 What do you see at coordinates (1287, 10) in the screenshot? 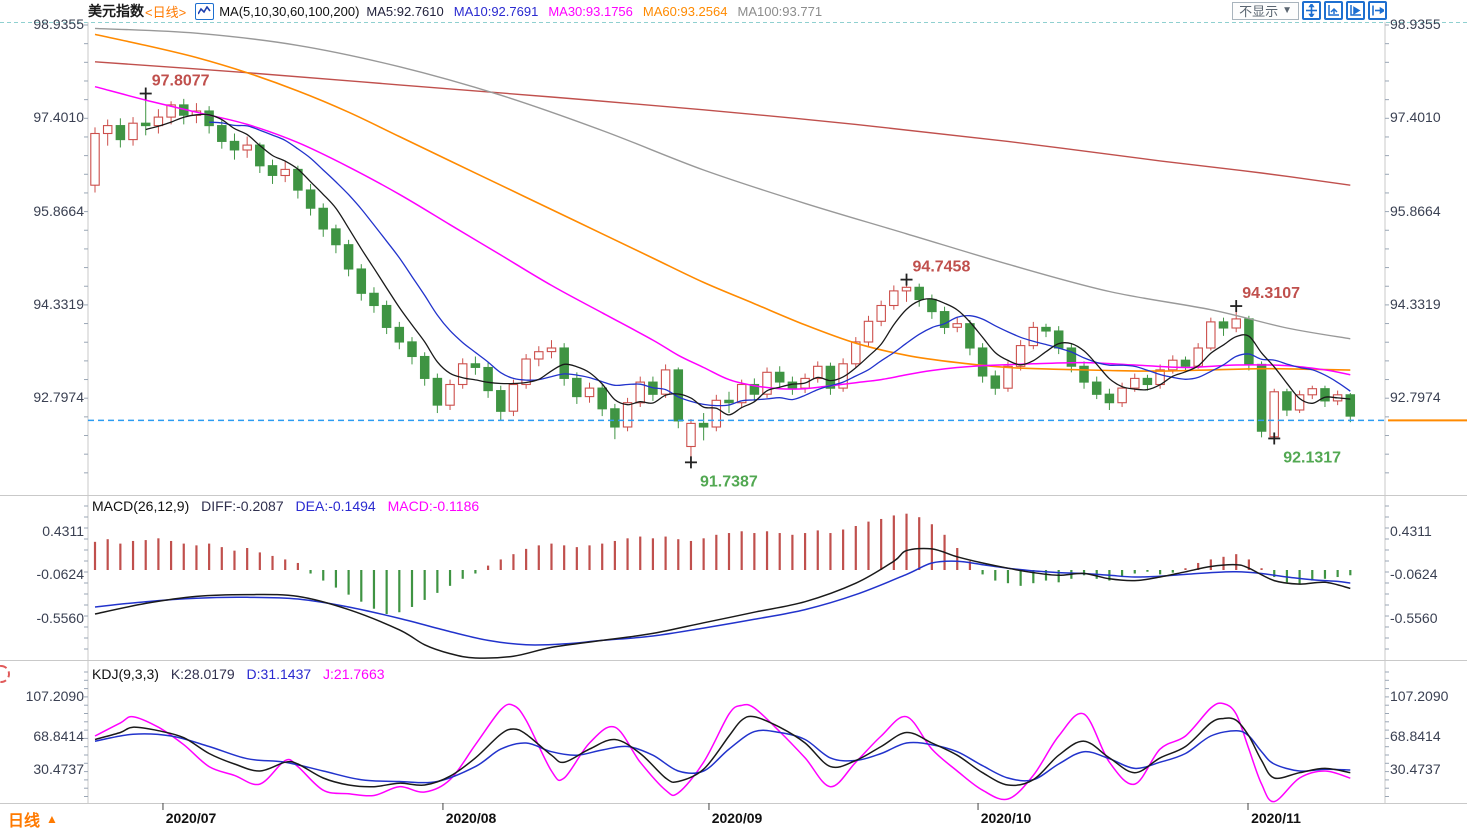
I see `chevron-down-icon: ▼` at bounding box center [1287, 10].